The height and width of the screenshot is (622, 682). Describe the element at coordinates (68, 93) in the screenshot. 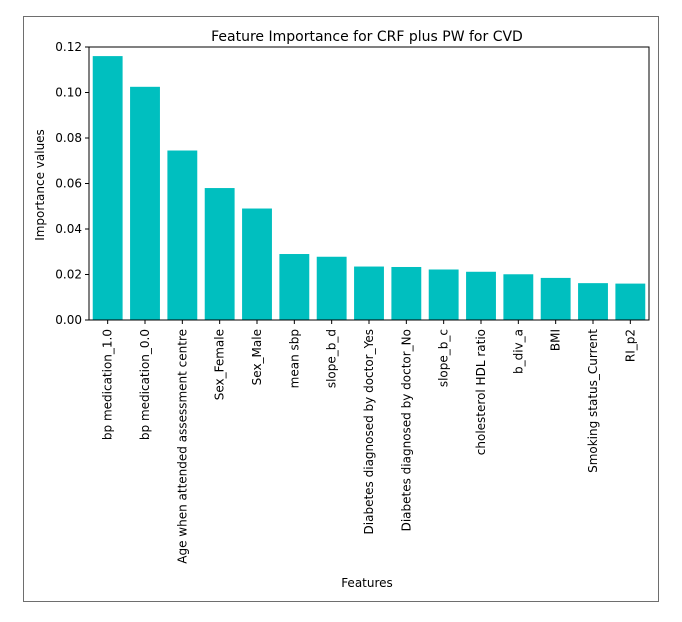

I see `y-tick-label: 0.10` at that location.